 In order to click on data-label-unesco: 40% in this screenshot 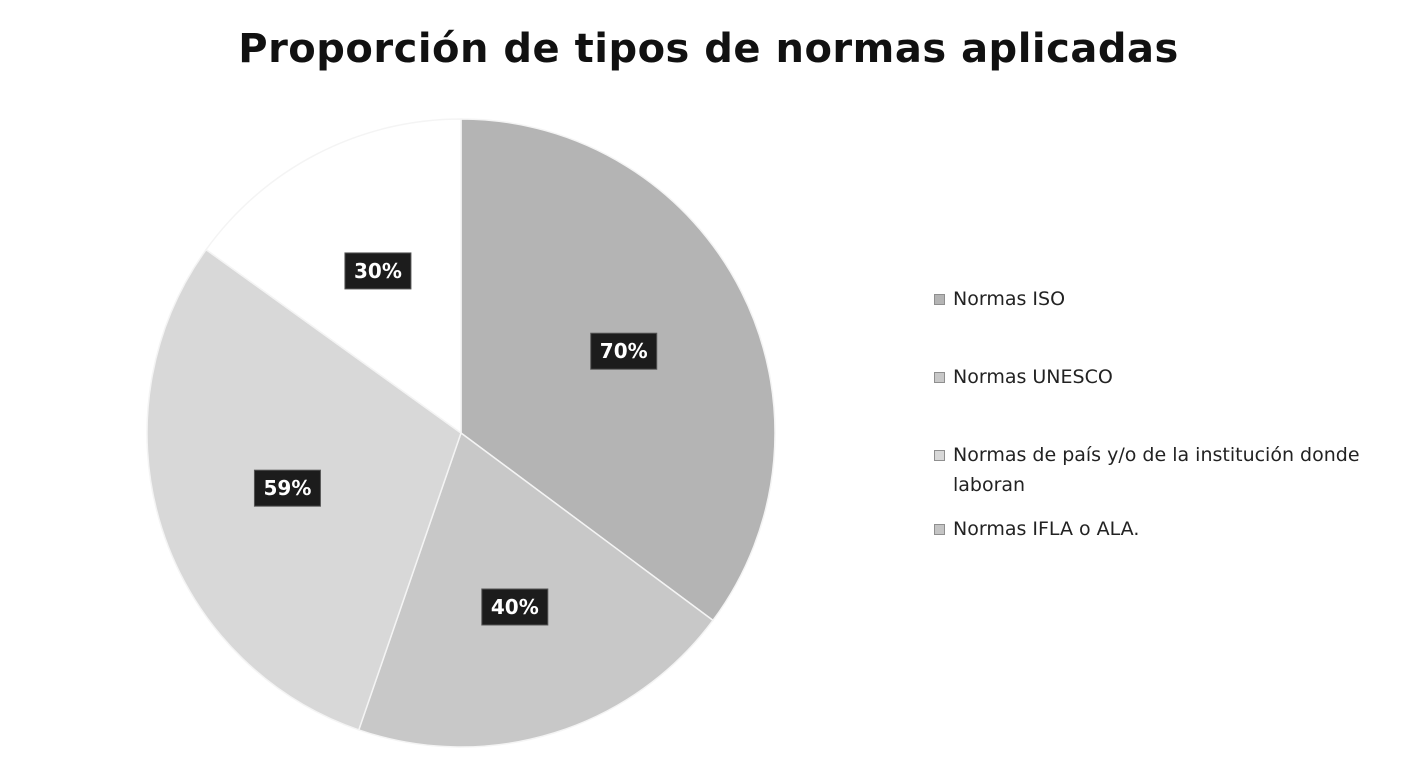, I will do `click(515, 607)`.